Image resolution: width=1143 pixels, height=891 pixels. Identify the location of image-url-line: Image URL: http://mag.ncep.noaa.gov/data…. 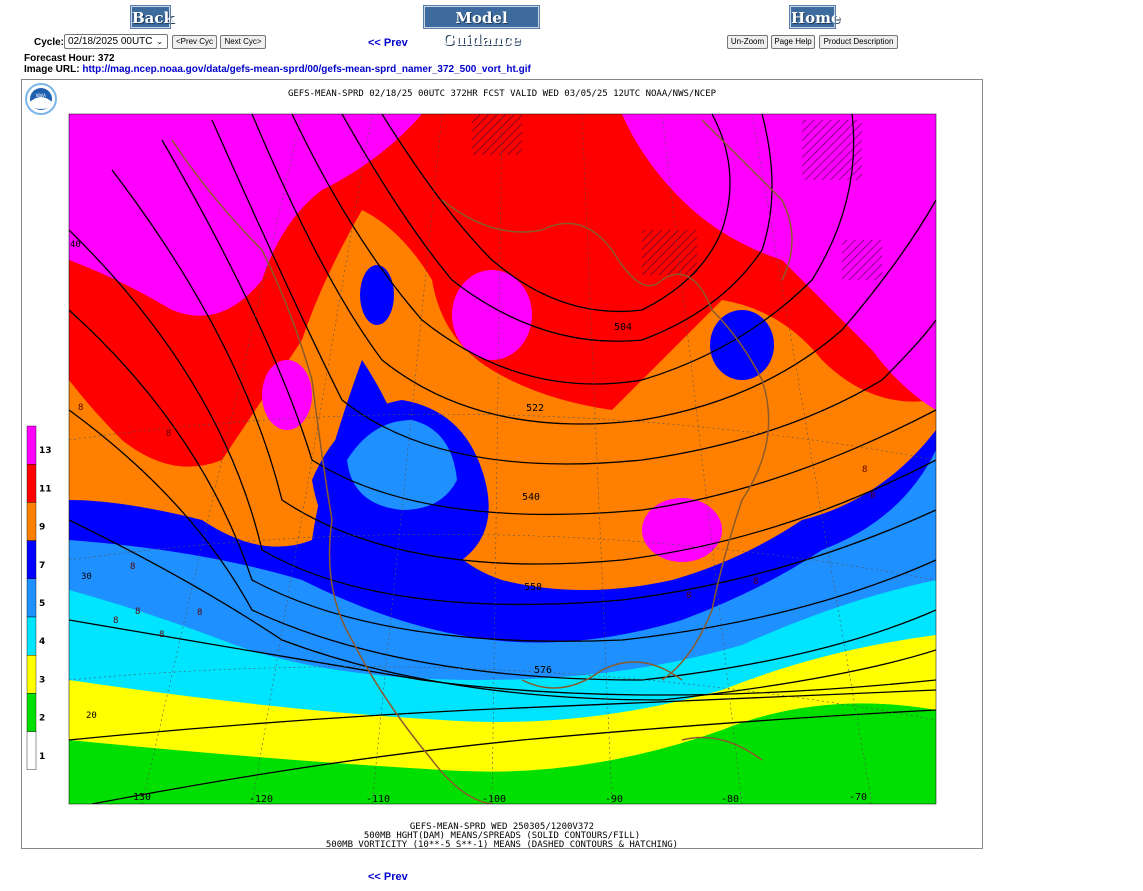
(277, 69).